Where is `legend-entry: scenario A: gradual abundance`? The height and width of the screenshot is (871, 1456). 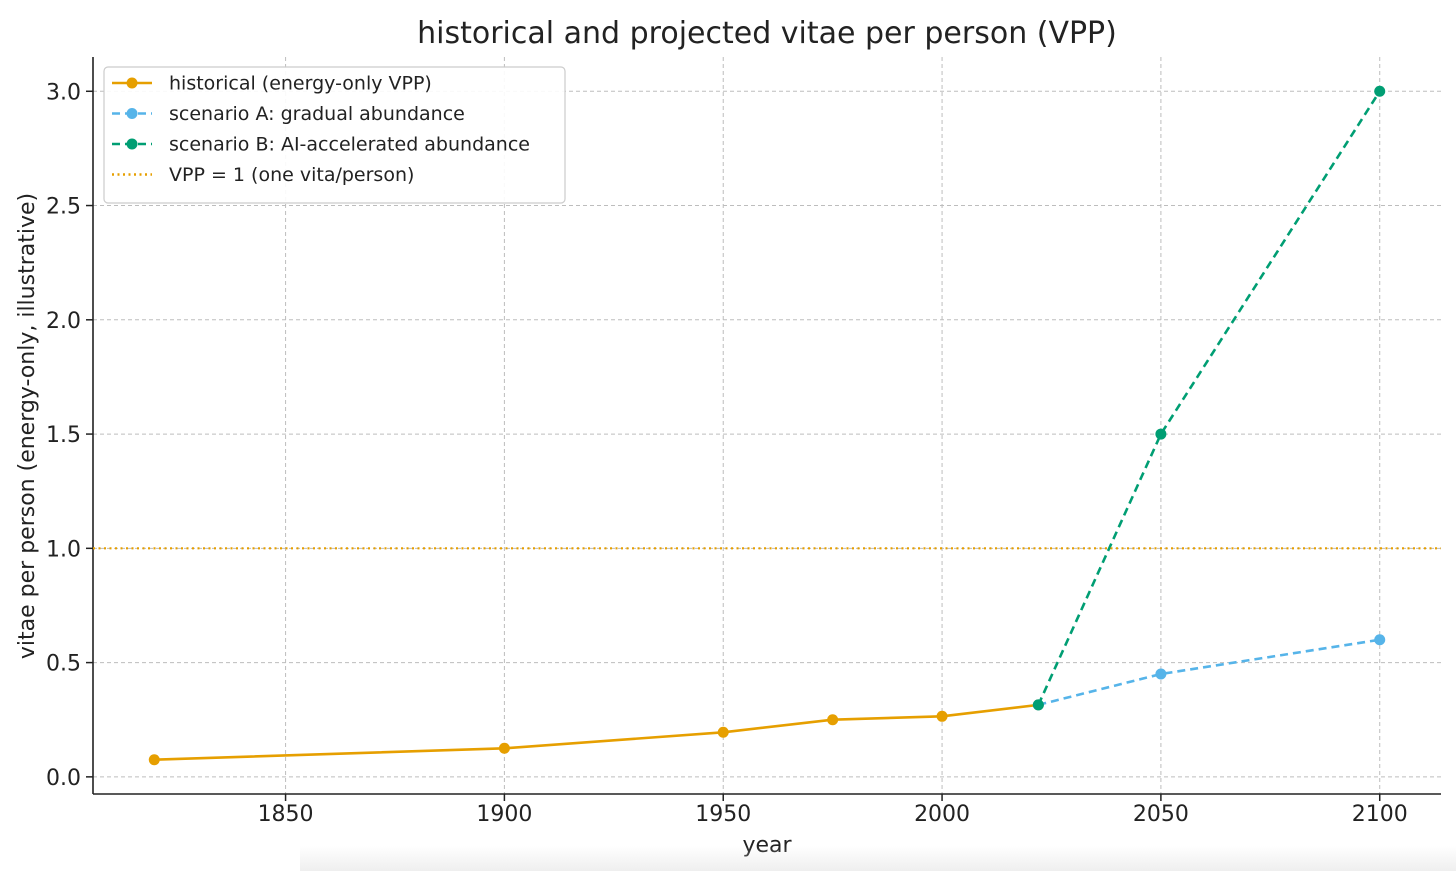
legend-entry: scenario A: gradual abundance is located at coordinates (288, 114).